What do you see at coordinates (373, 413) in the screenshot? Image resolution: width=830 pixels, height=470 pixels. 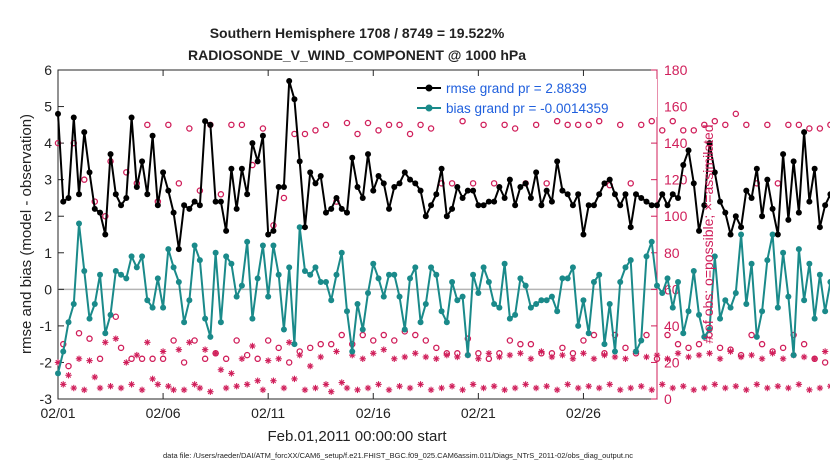 I see `x-tick-label: 02/16` at bounding box center [373, 413].